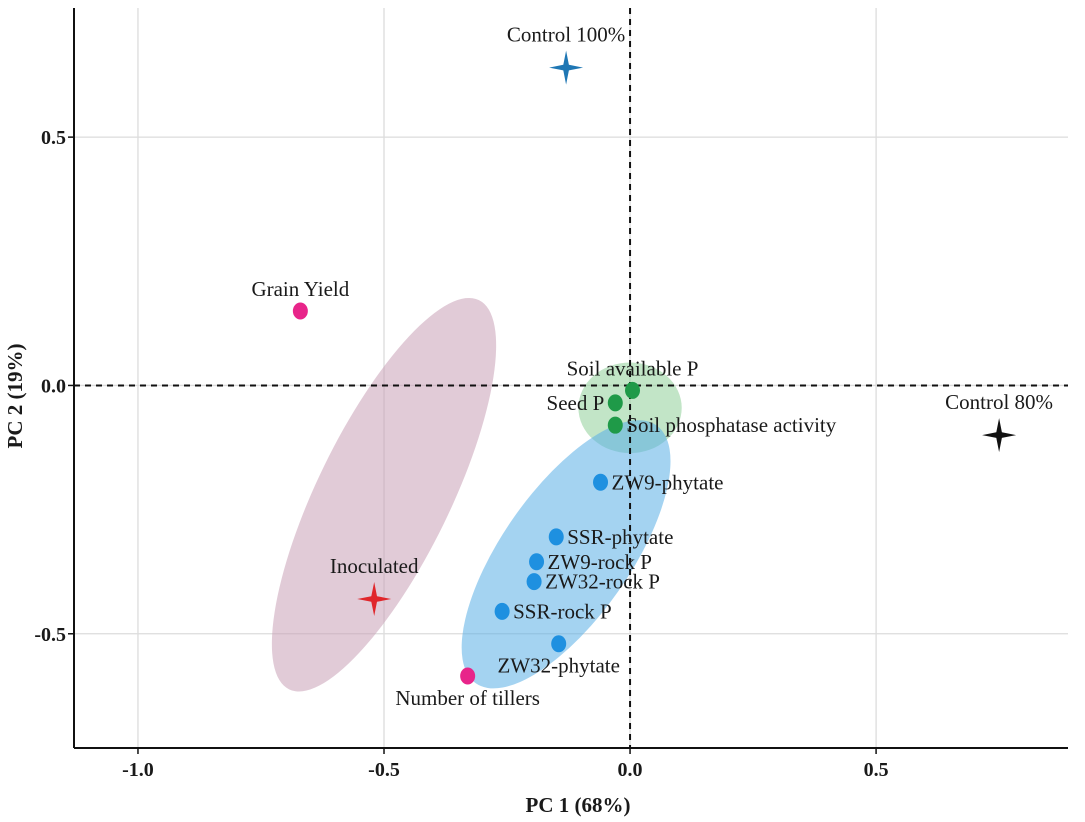 The height and width of the screenshot is (822, 1085). What do you see at coordinates (53, 386) in the screenshot?
I see `y-tick-label: 0.0` at bounding box center [53, 386].